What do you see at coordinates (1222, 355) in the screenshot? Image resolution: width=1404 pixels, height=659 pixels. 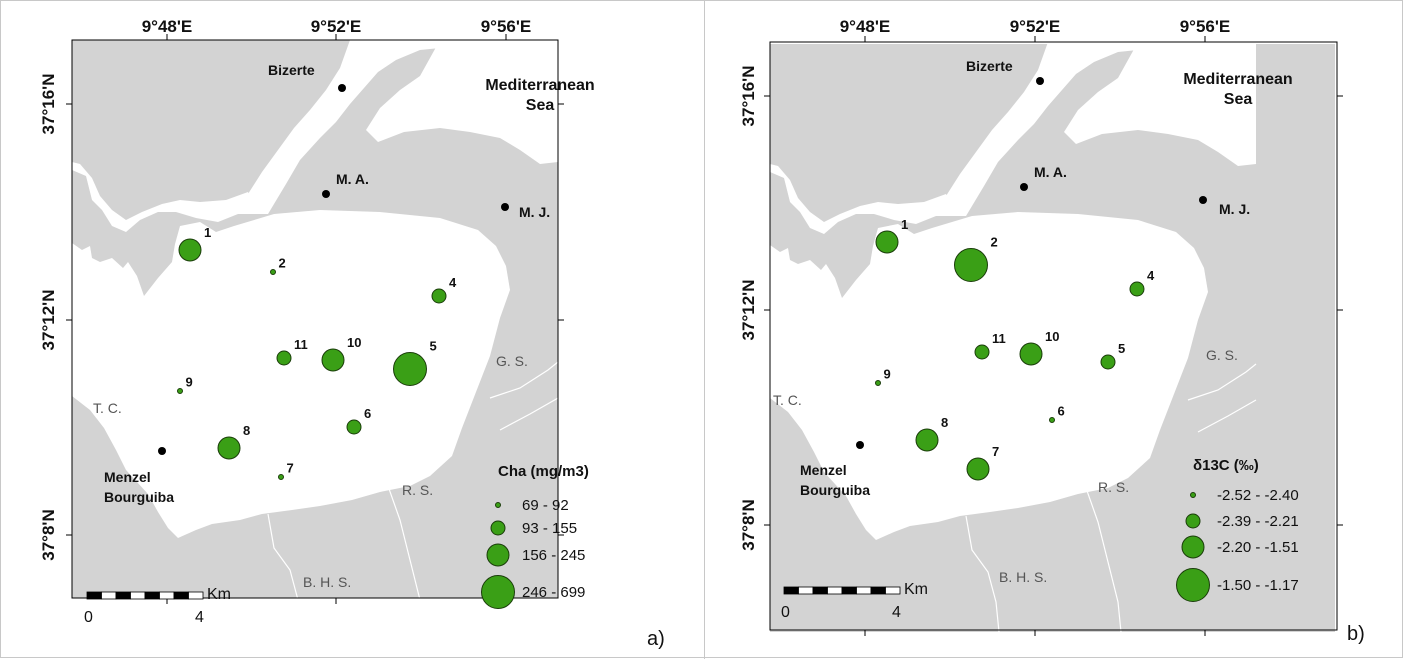 I see `area-label: G. S.` at bounding box center [1222, 355].